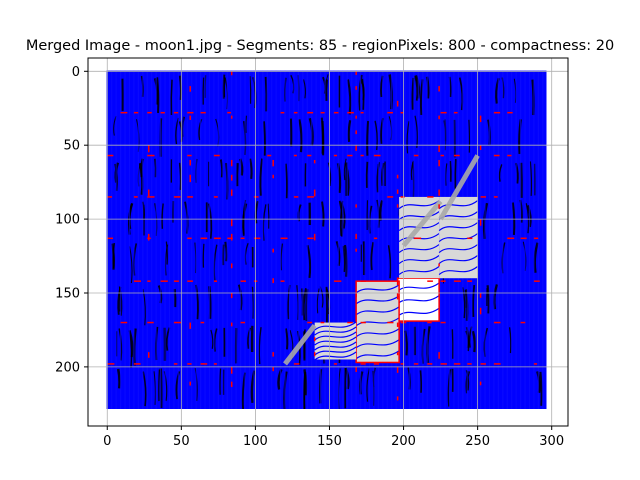  What do you see at coordinates (403, 441) in the screenshot?
I see `x-tick-label: 200` at bounding box center [403, 441].